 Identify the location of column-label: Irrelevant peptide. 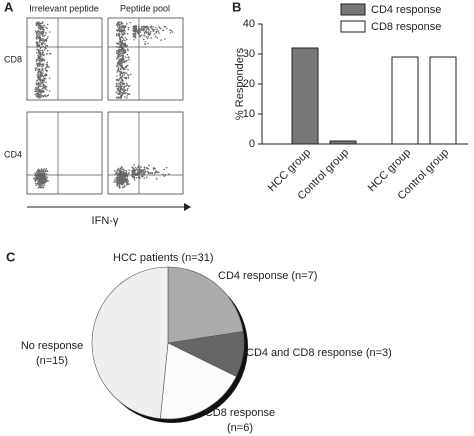
(64, 8).